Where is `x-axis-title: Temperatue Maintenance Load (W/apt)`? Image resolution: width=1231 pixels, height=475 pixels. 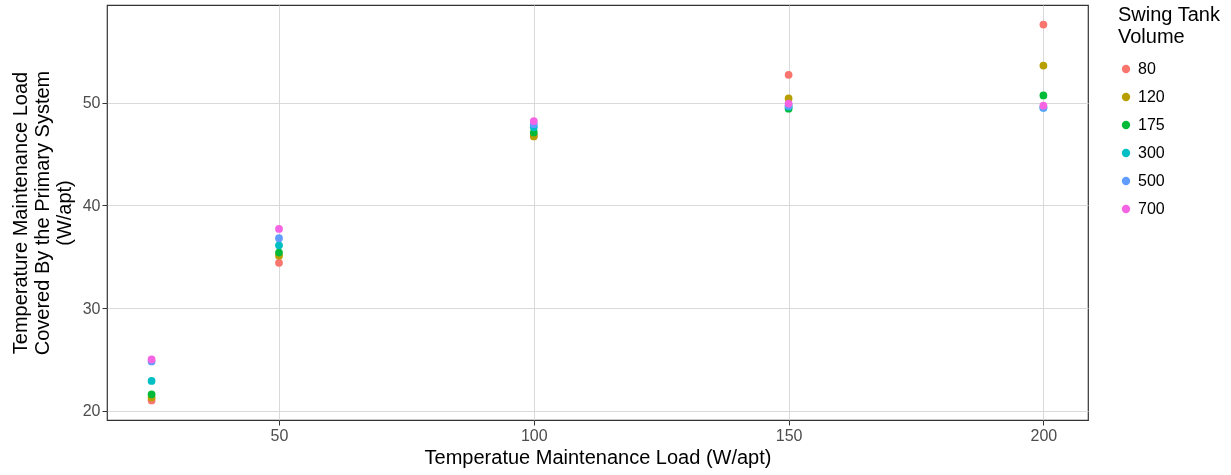
x-axis-title: Temperatue Maintenance Load (W/apt) is located at coordinates (598, 456).